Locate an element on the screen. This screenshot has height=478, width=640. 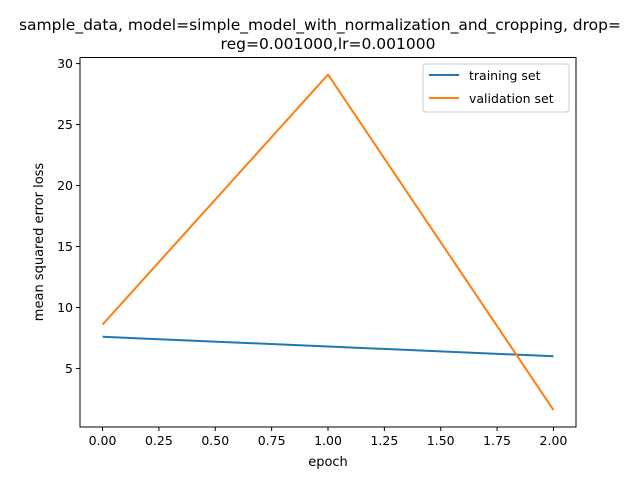
y-axis-label: mean squared error loss is located at coordinates (39, 242).